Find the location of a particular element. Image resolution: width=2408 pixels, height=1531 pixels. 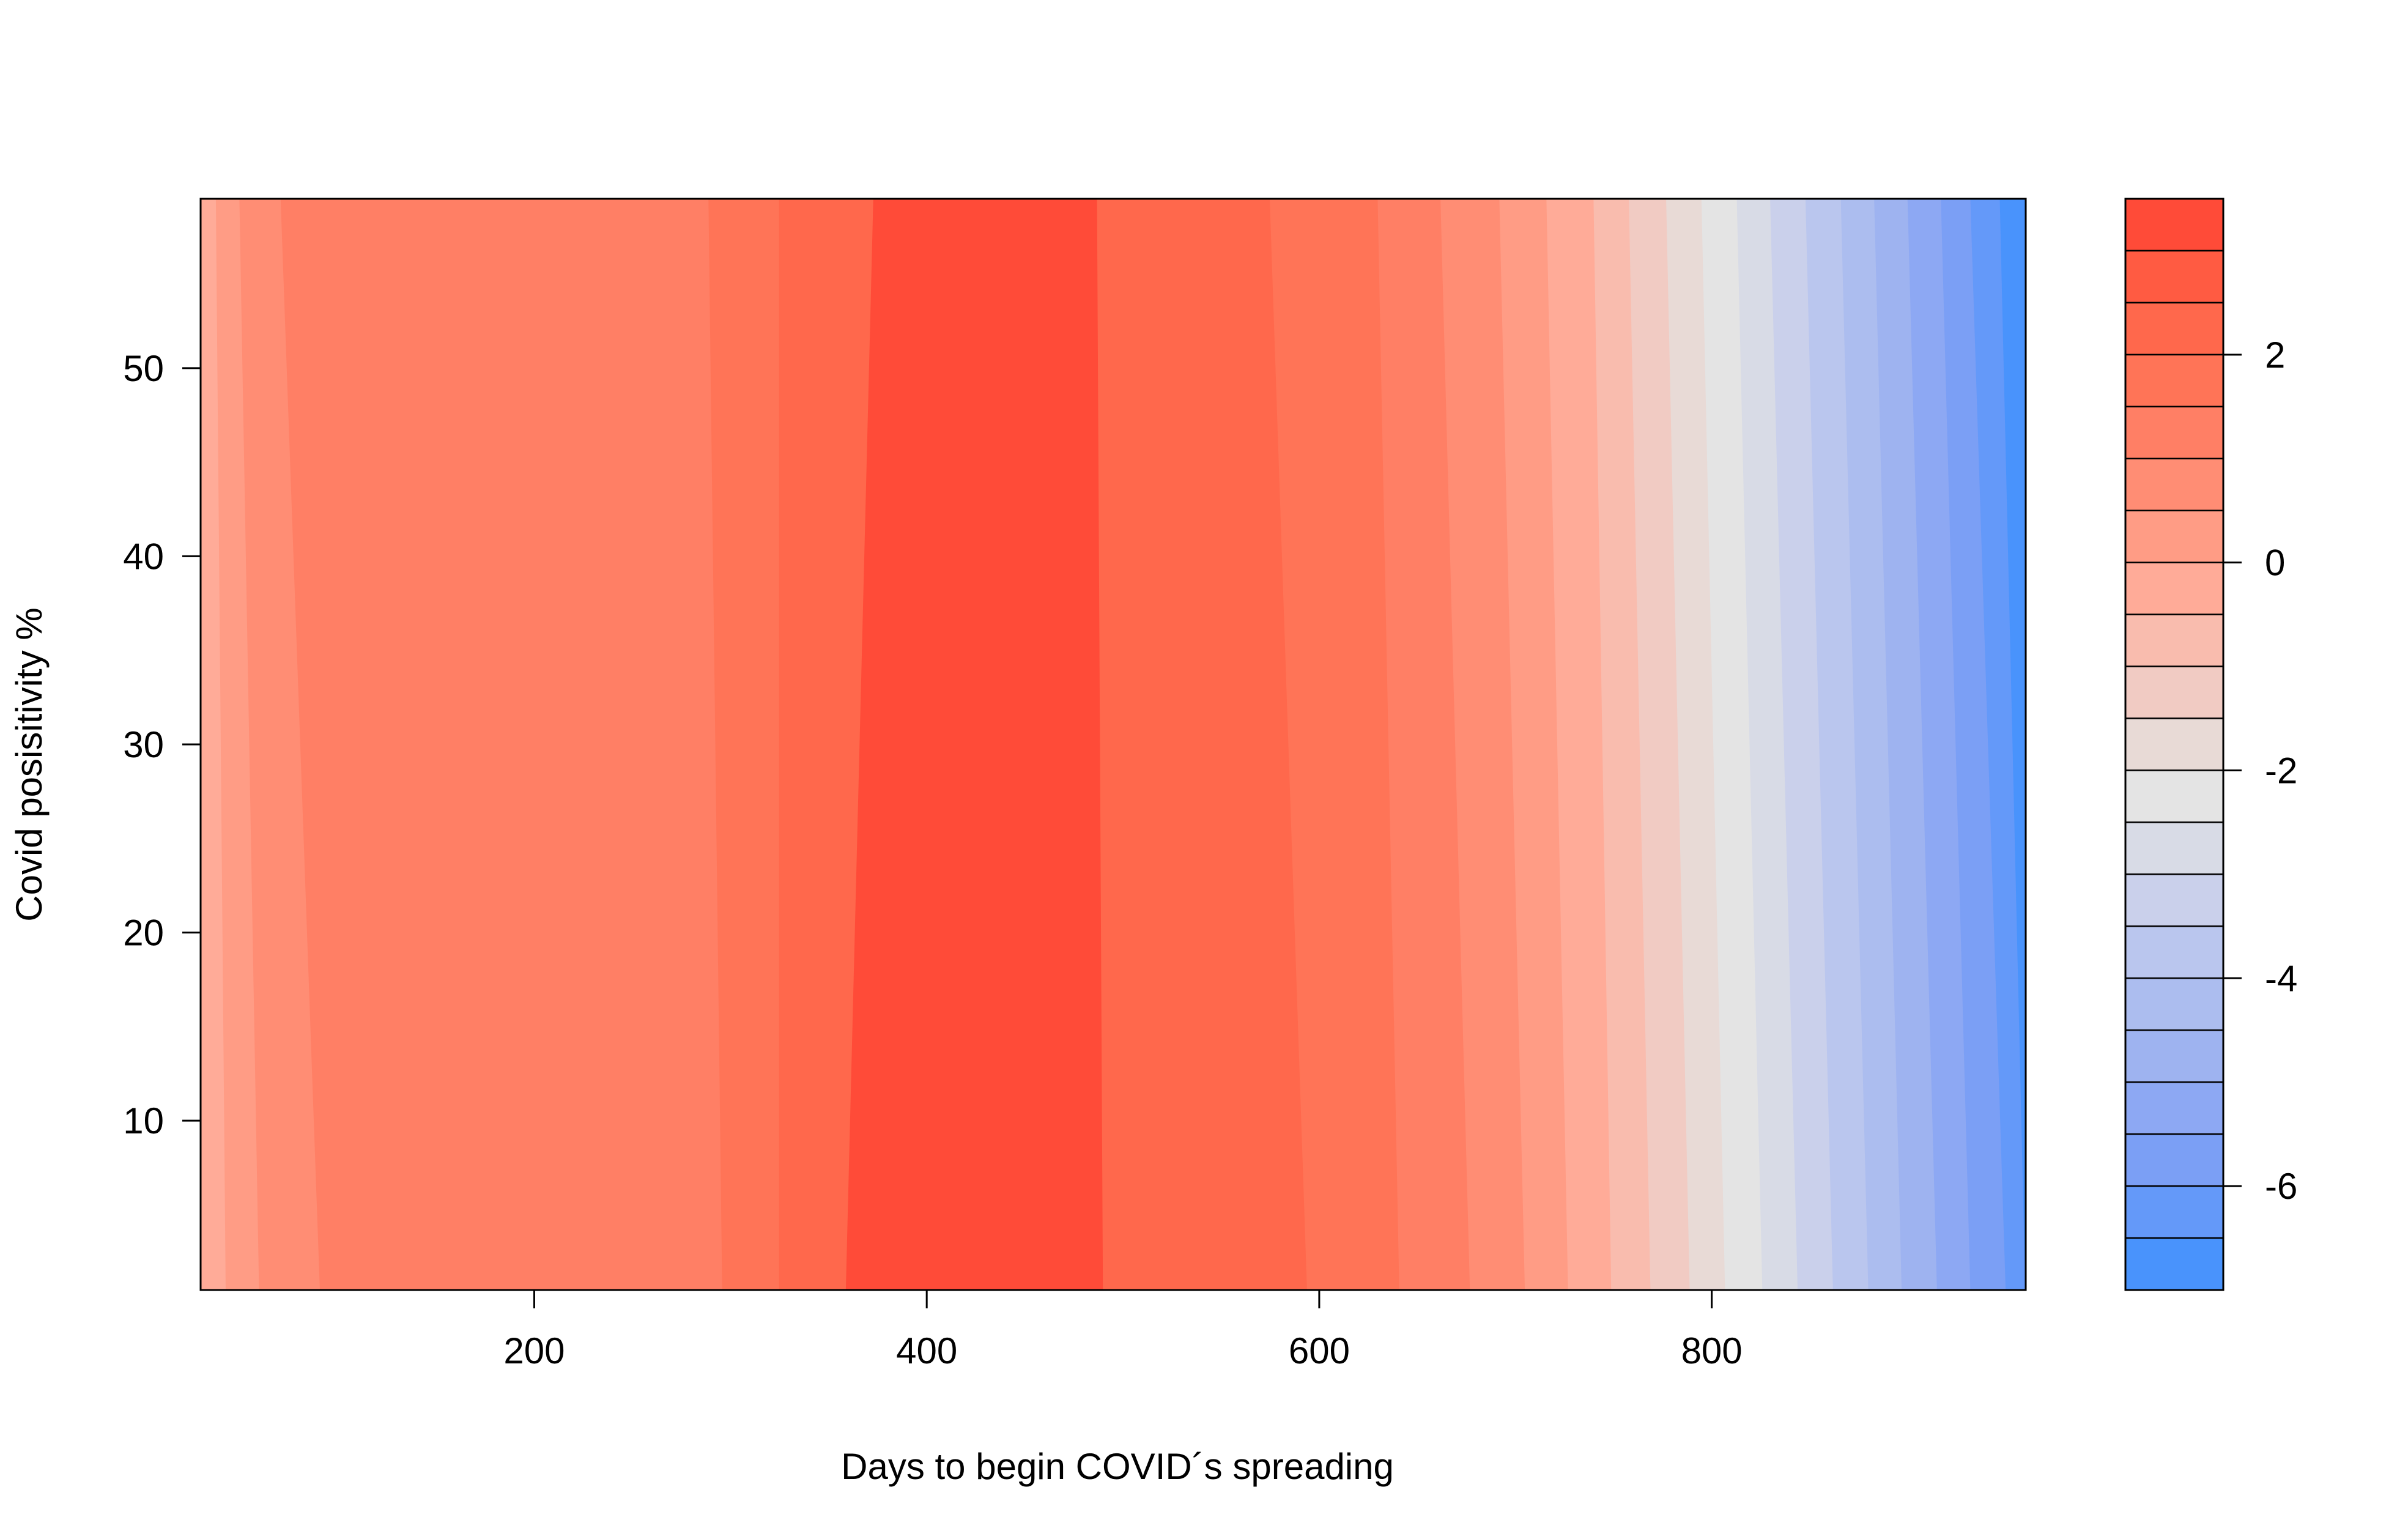

x-tick-label: 400 is located at coordinates (926, 1350).